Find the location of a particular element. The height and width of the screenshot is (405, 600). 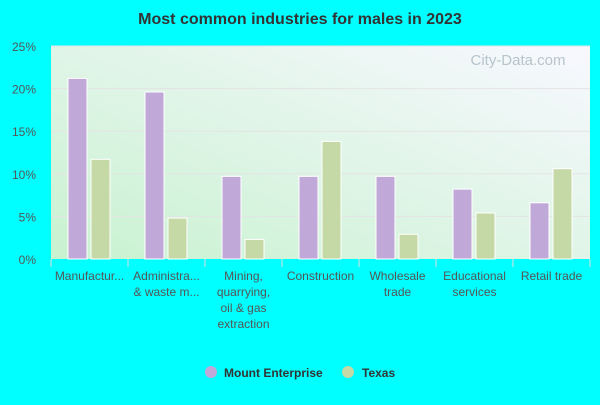

x-tick-label: Construction is located at coordinates (320, 276).